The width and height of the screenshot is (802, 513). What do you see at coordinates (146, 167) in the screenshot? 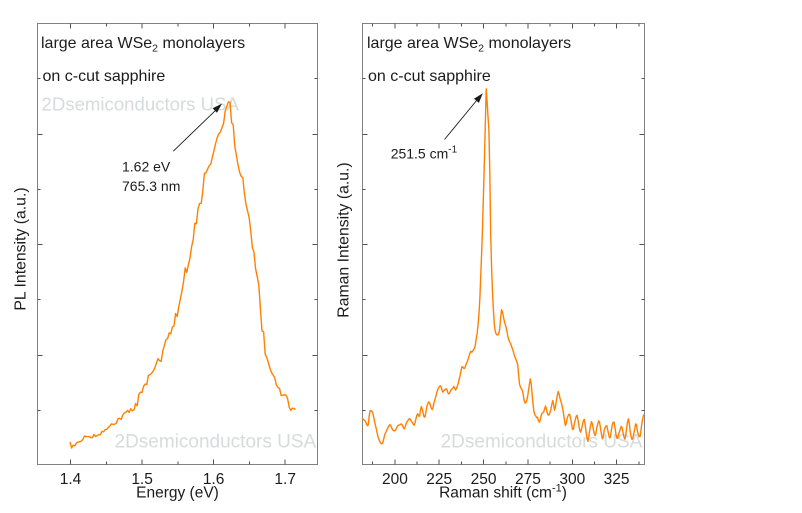
I see `svg-text: 1.62 eV` at bounding box center [146, 167].